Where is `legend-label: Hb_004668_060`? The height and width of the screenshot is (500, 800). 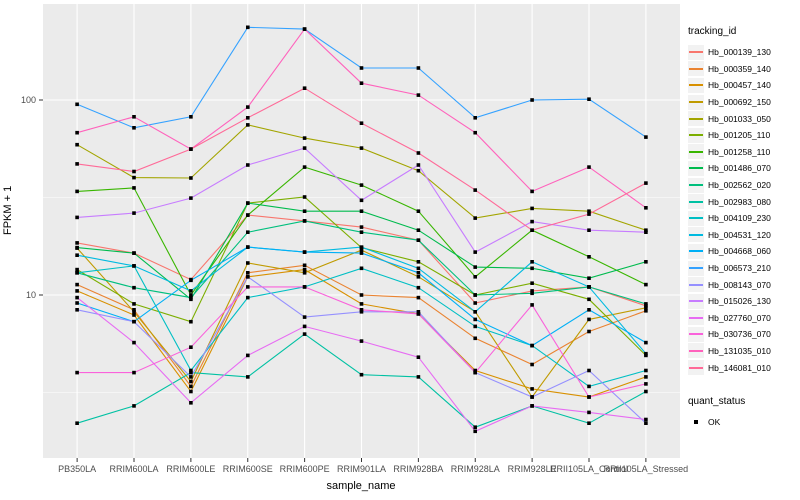
legend-label: Hb_004668_060 is located at coordinates (739, 251).